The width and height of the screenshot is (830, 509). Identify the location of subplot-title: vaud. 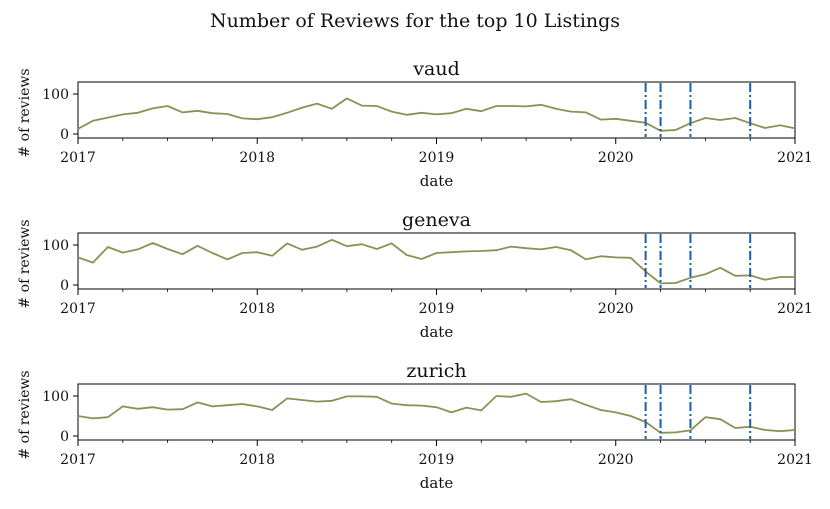
(435, 69).